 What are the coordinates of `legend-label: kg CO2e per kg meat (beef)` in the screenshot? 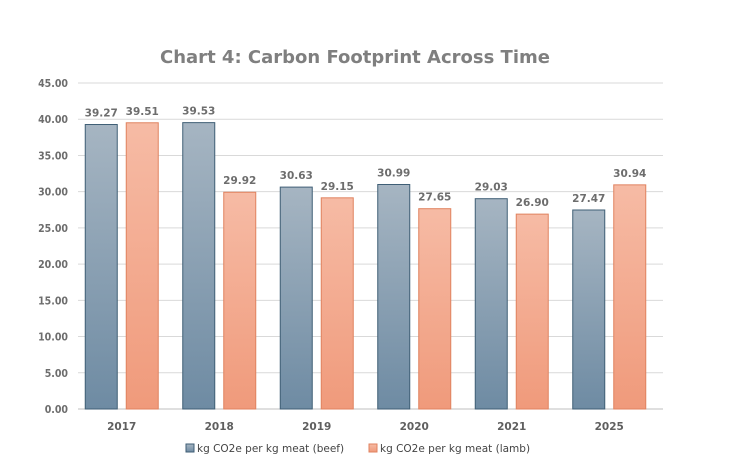 It's located at (270, 449).